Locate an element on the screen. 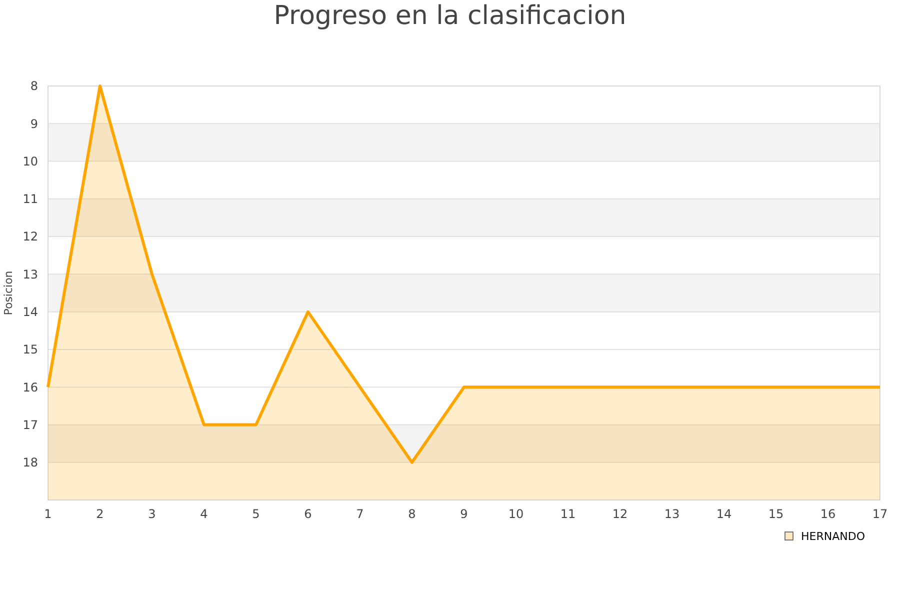 The image size is (900, 600). y-tick-label: 9 is located at coordinates (34, 123).